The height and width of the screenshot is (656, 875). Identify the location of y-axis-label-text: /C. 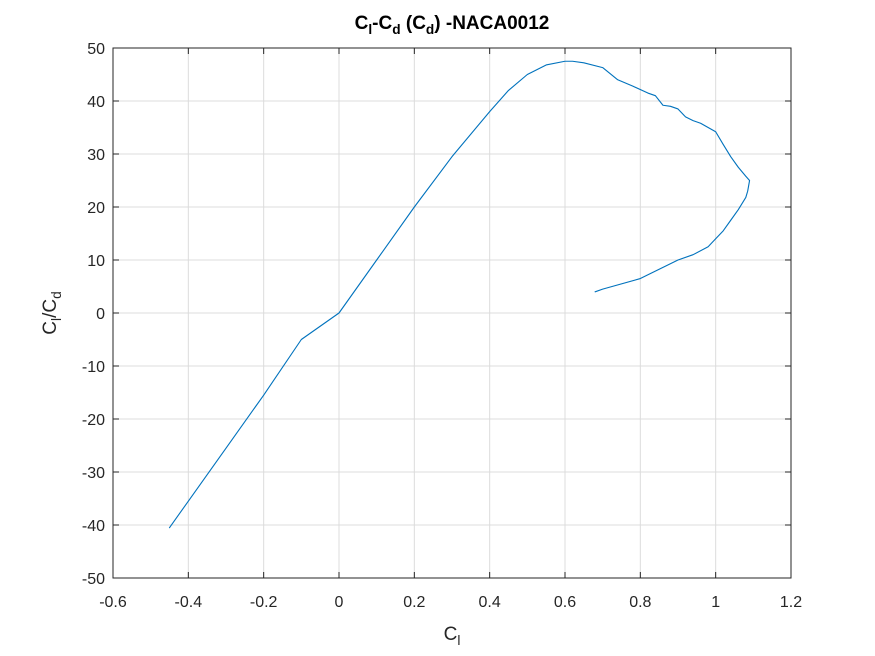
(50, 308).